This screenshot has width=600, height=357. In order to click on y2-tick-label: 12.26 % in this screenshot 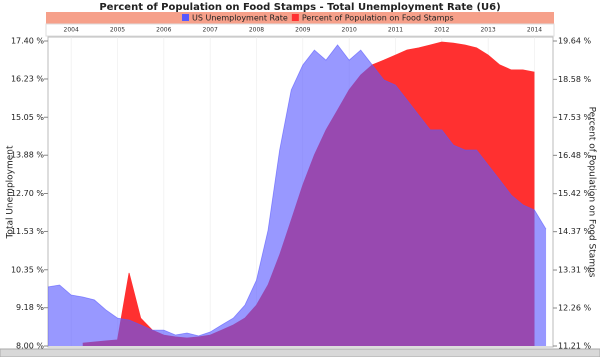, I will do `click(574, 308)`.